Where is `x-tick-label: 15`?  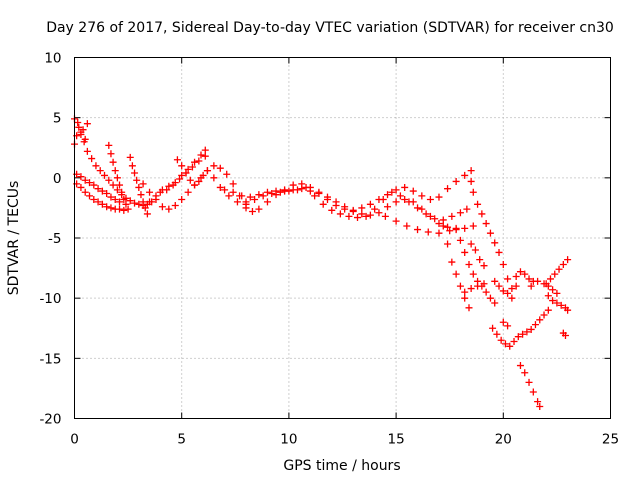 x-tick-label: 15 is located at coordinates (396, 440).